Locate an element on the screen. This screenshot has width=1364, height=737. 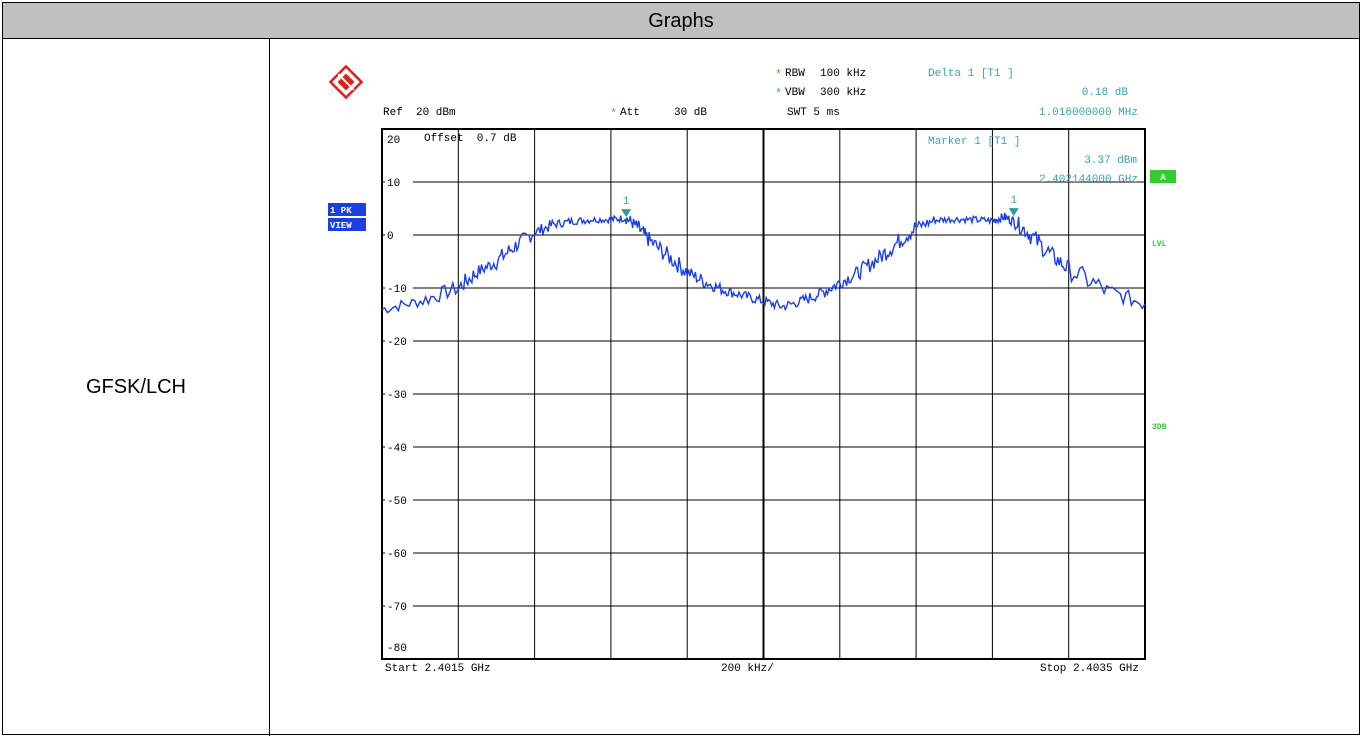
row-label-text: GFSK/LCH is located at coordinates (136, 387).